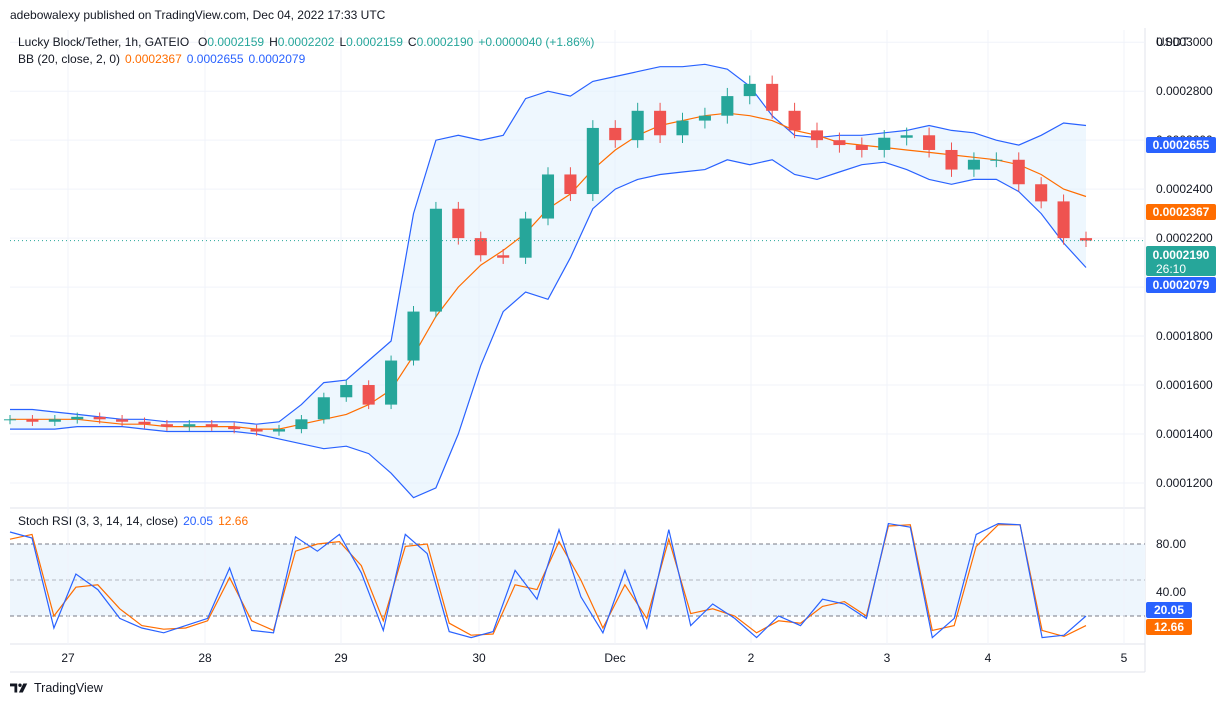  What do you see at coordinates (1184, 336) in the screenshot?
I see `price-tick-label: 0.0001800` at bounding box center [1184, 336].